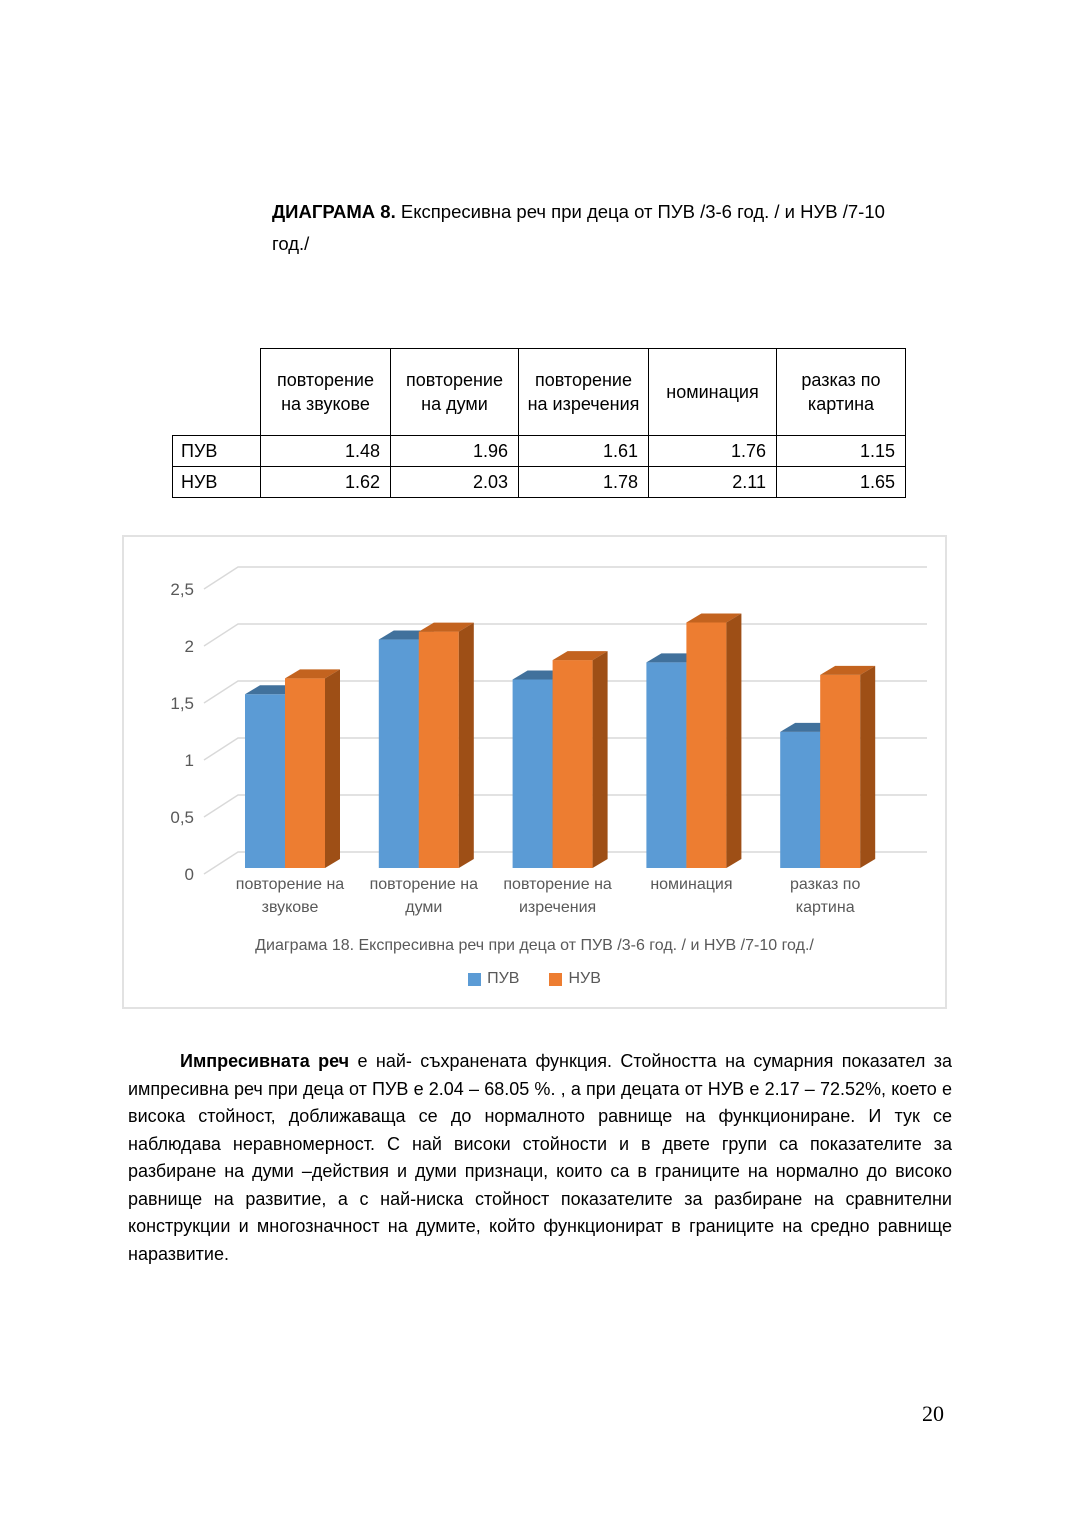 The image size is (1080, 1527). I want to click on table-row-label: ПУВ, so click(216, 451).